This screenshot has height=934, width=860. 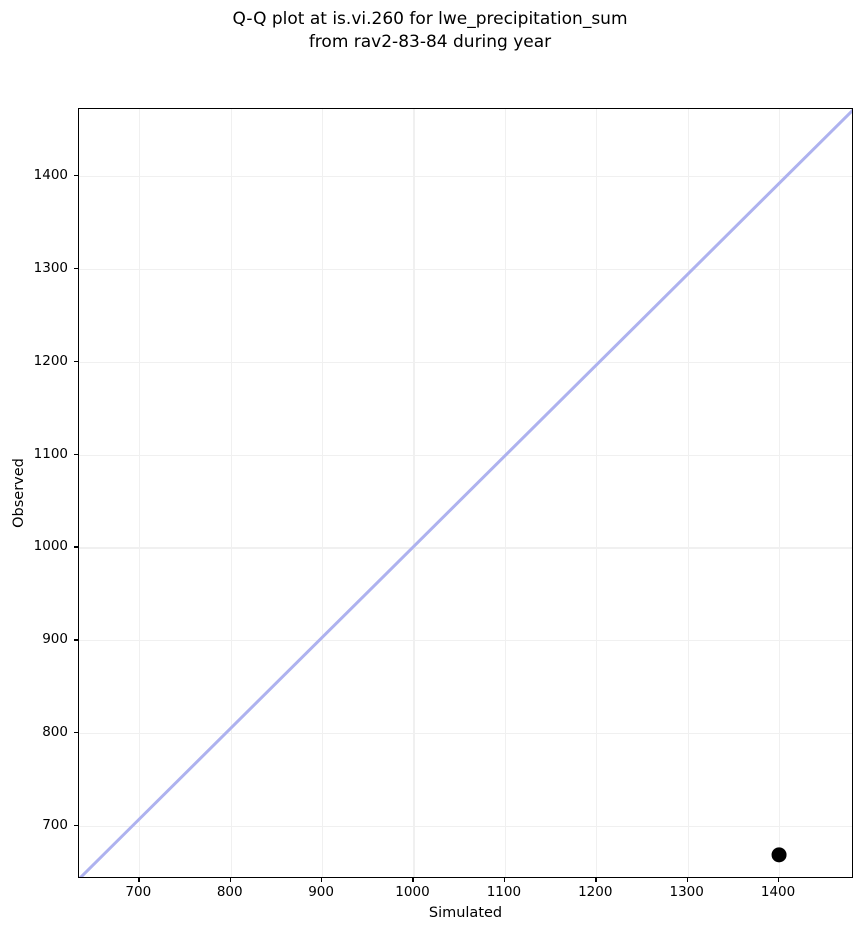 I want to click on x-tick-label: 1400, so click(x=778, y=892).